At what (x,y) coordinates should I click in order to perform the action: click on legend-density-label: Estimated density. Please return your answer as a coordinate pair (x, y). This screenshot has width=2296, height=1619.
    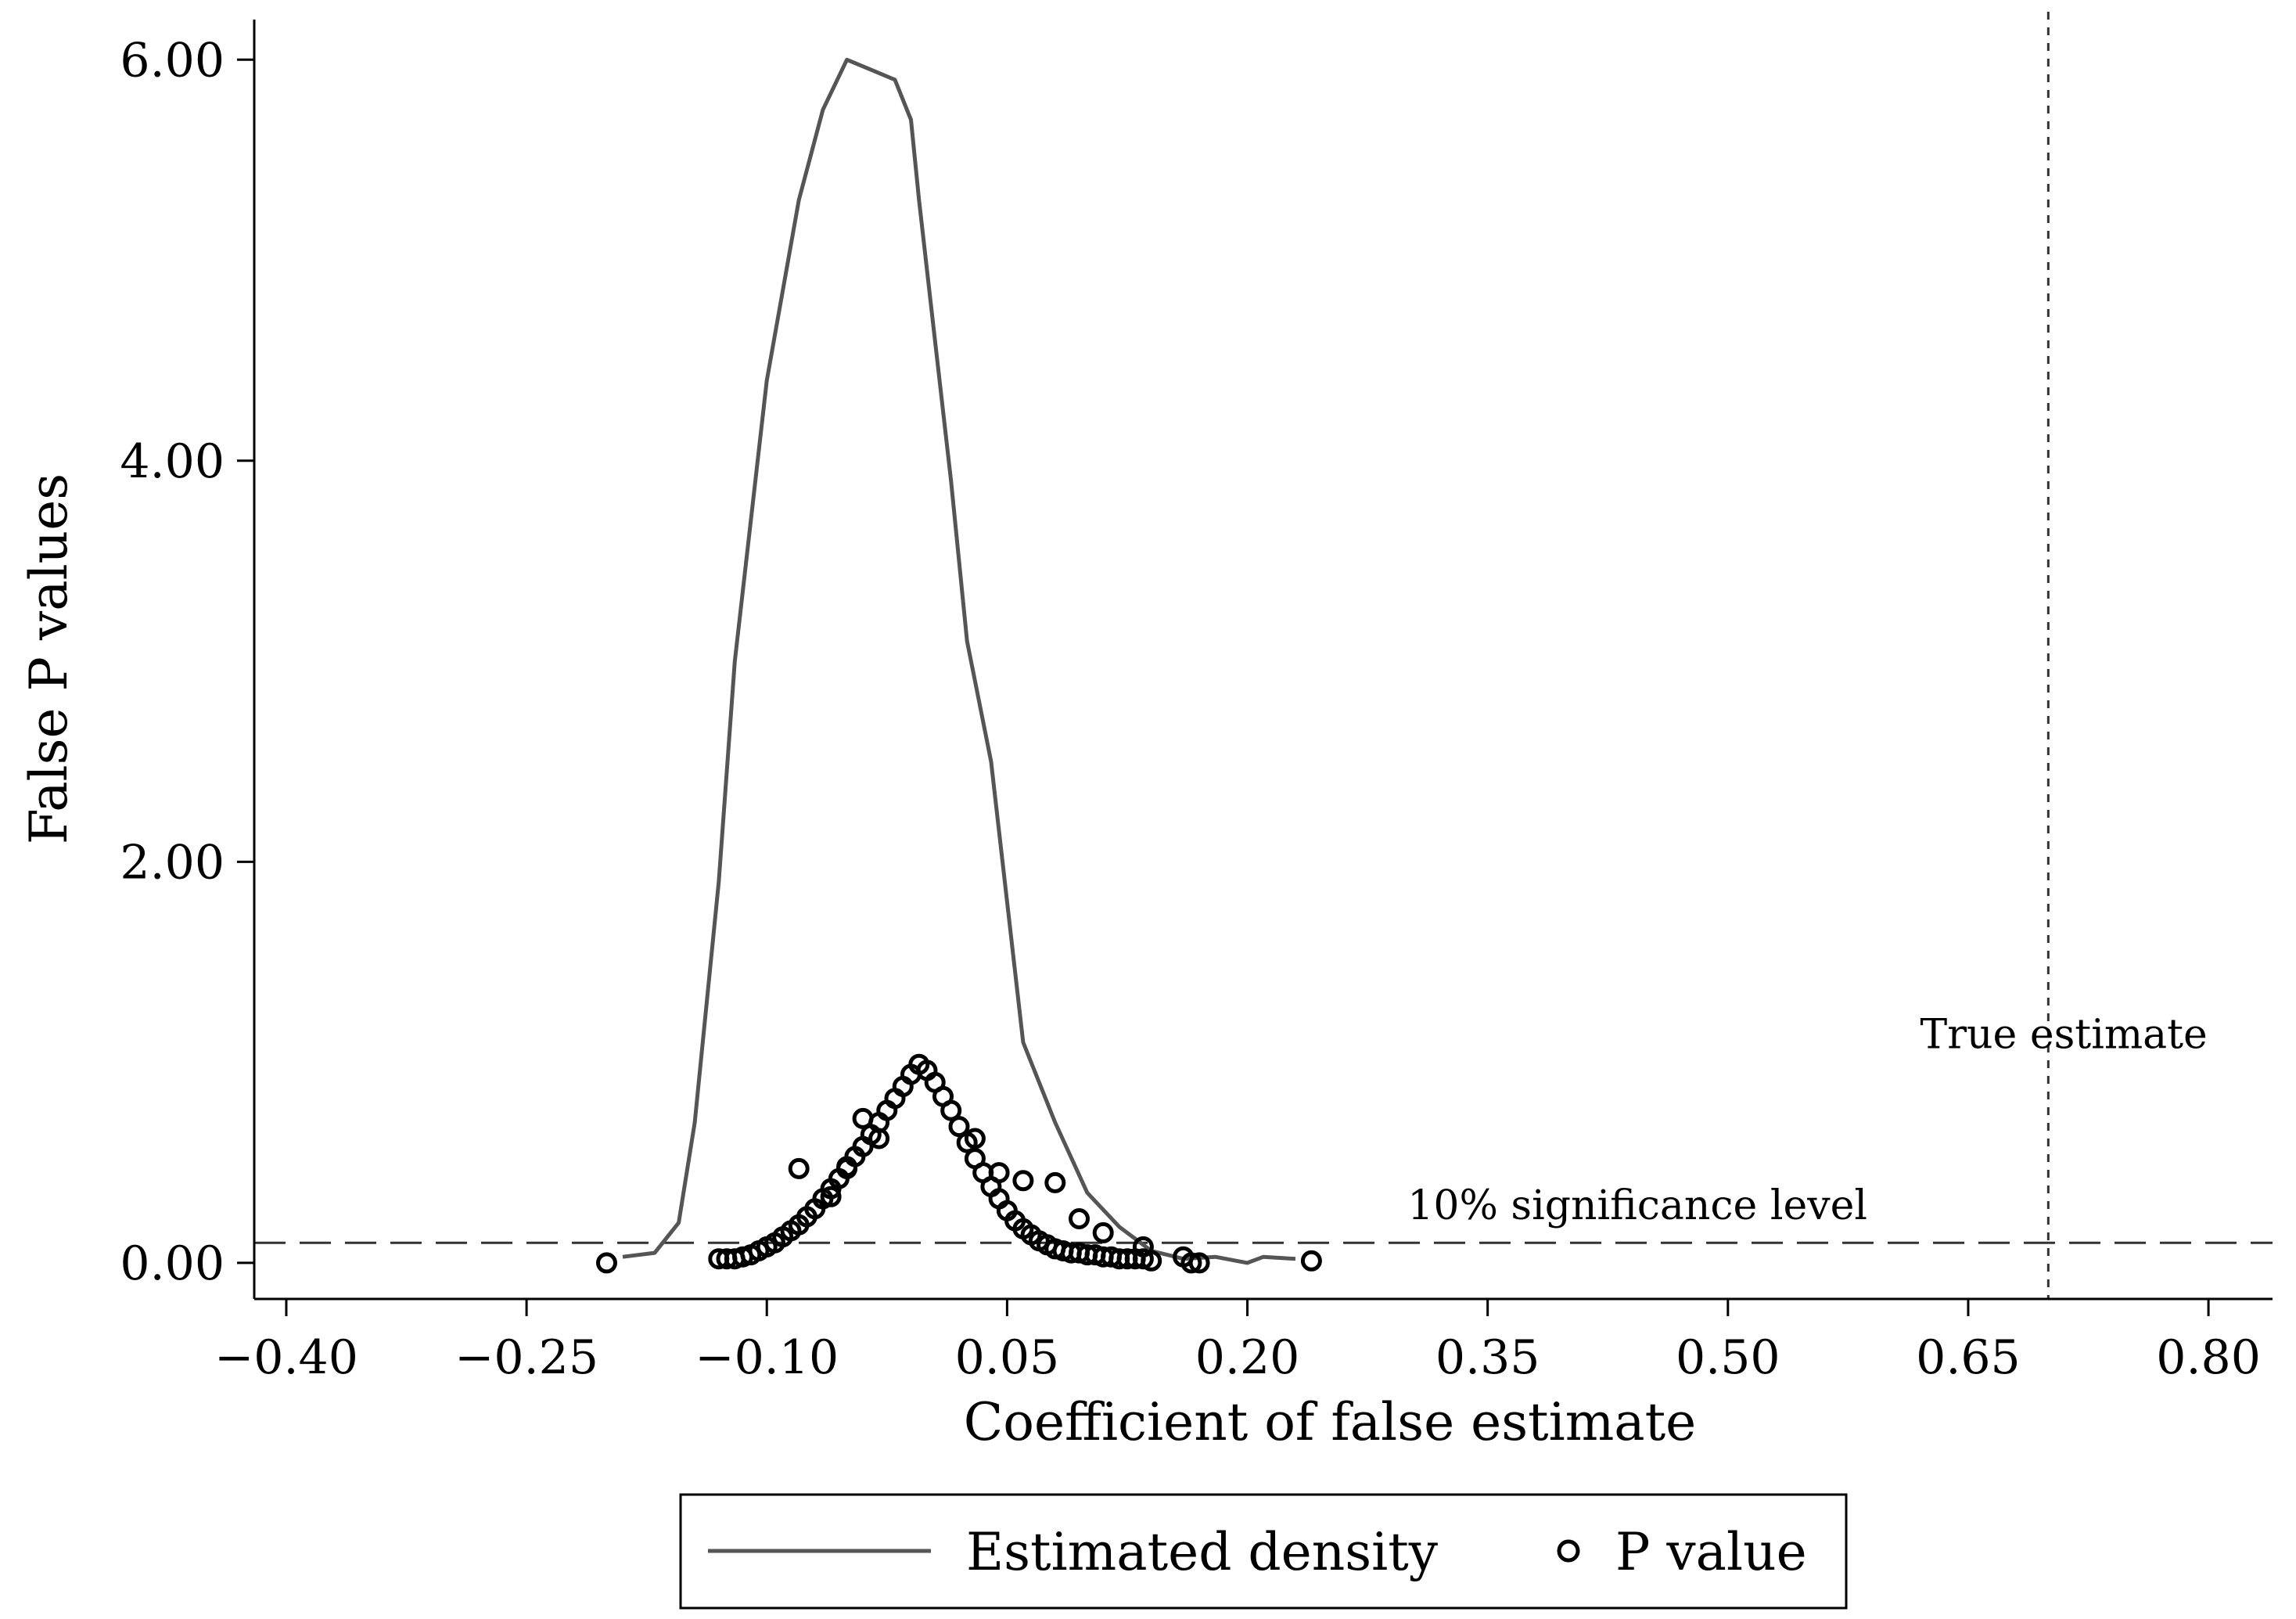
    Looking at the image, I should click on (1203, 1552).